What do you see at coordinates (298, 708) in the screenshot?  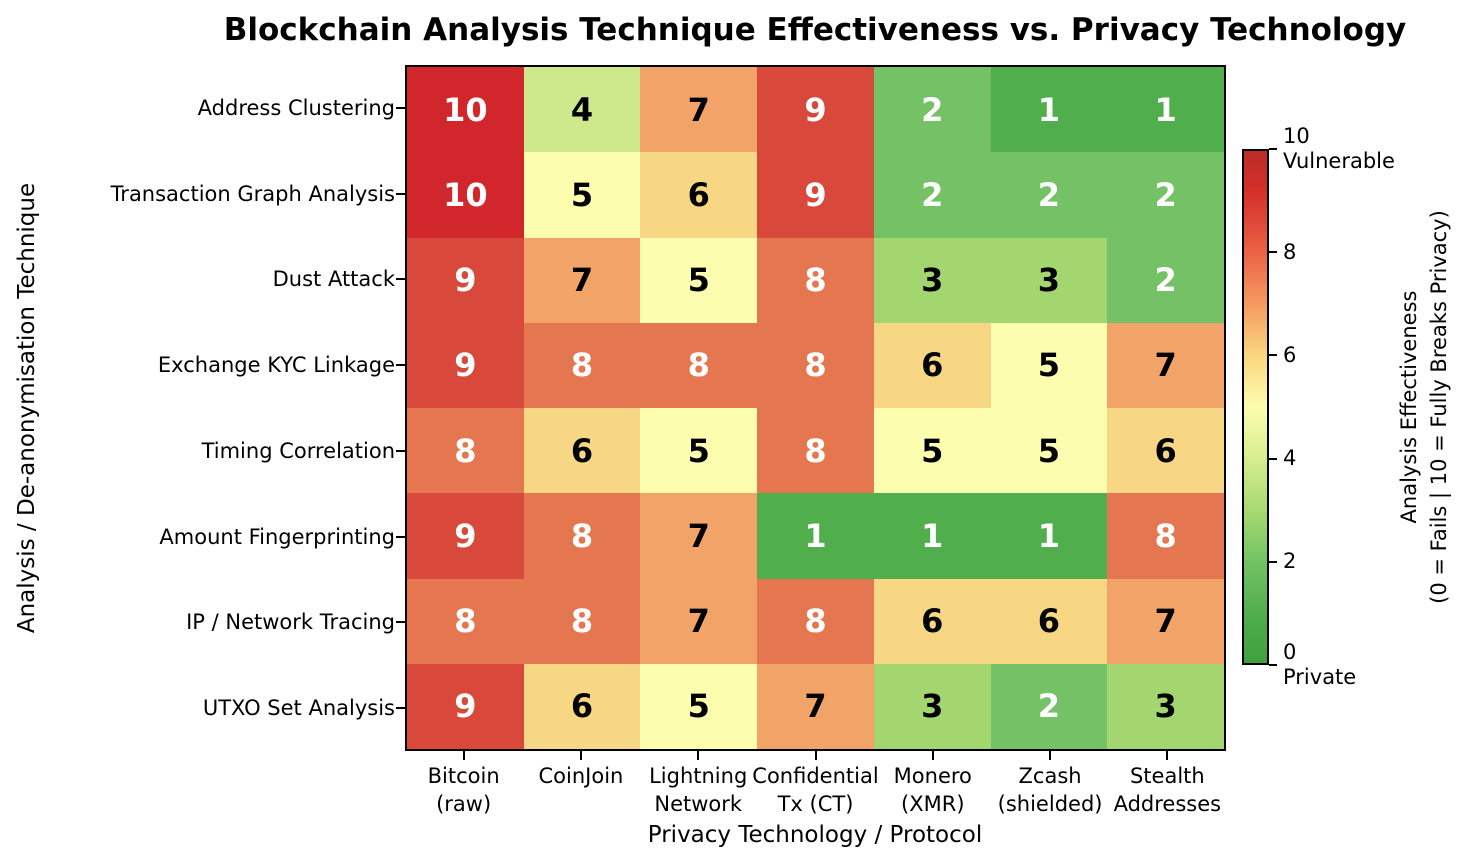 I see `y-tick-label: UTXO Set Analysis` at bounding box center [298, 708].